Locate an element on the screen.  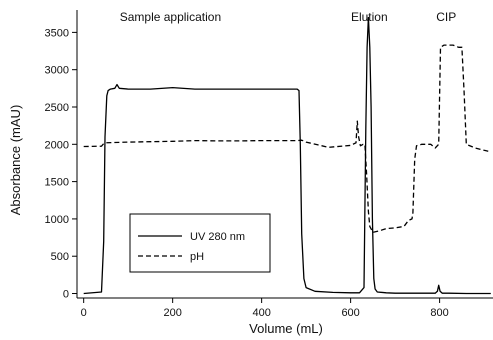
y-tick-label: 1000 is located at coordinates (57, 220).